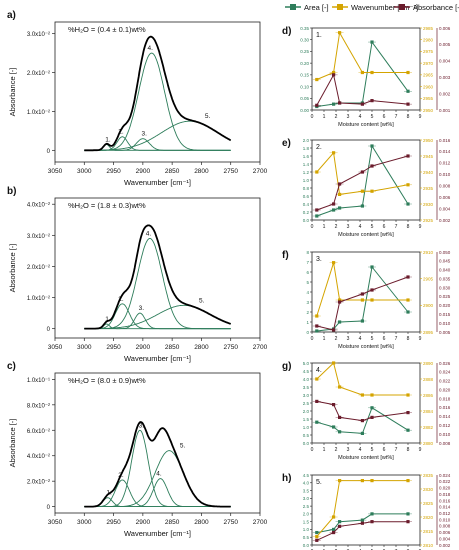  I want to click on second-right-tick-label: 0.014, so click(445, 507).